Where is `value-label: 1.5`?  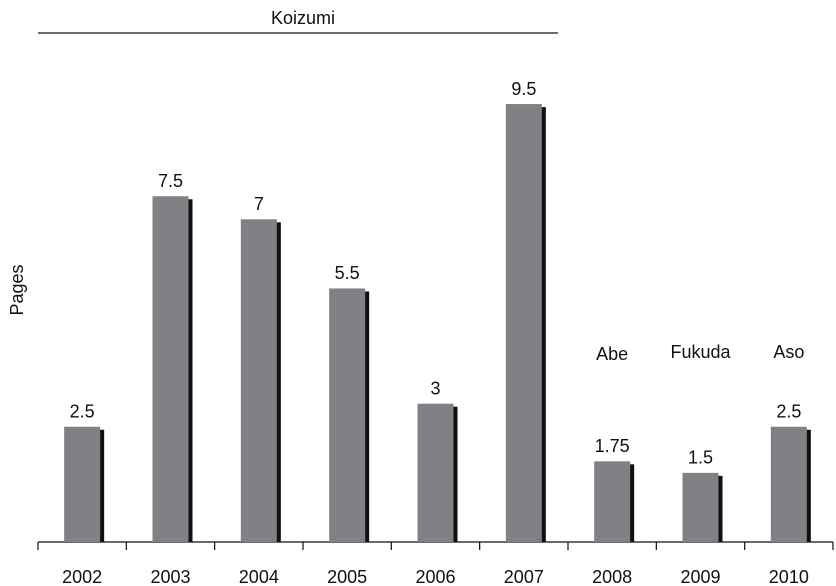 value-label: 1.5 is located at coordinates (700, 458).